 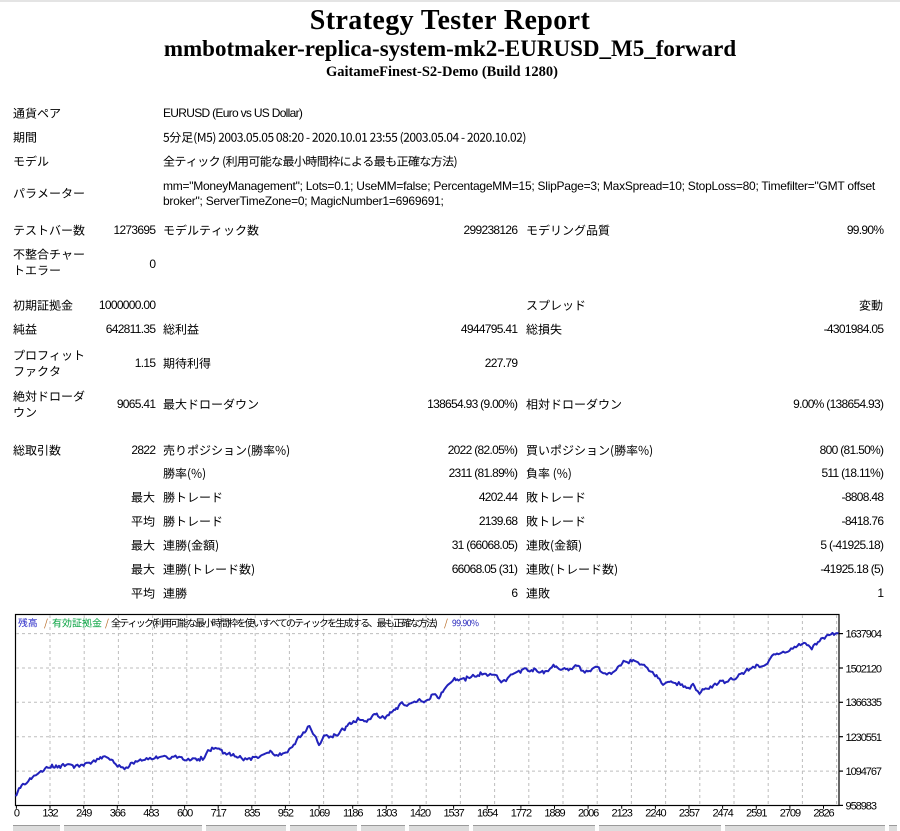 I want to click on svg-text: 2006, so click(x=588, y=813).